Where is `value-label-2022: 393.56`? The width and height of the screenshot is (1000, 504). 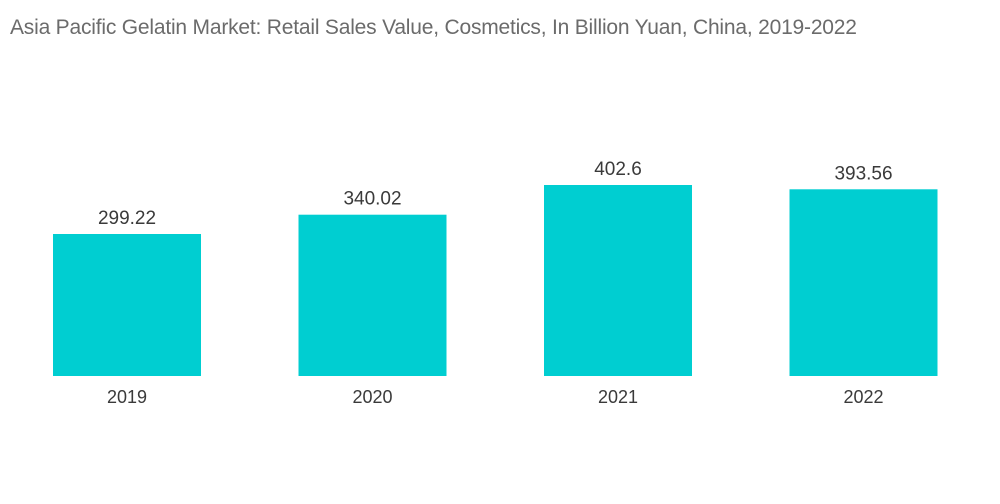
value-label-2022: 393.56 is located at coordinates (863, 173).